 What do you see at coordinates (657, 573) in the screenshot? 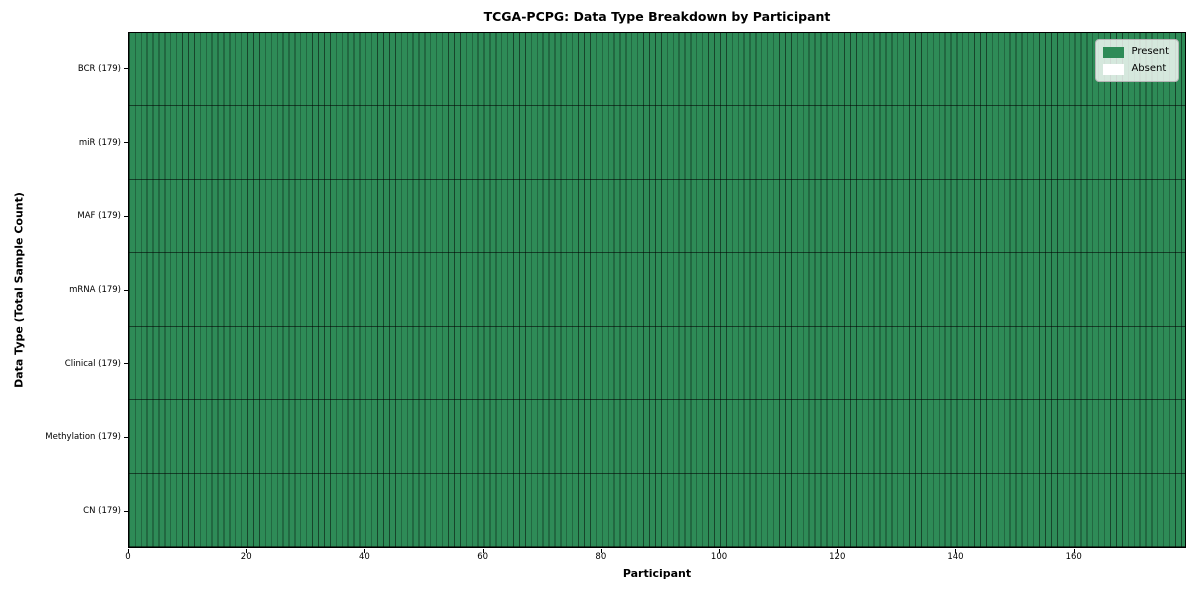
I see `x-axis-label: Participant` at bounding box center [657, 573].